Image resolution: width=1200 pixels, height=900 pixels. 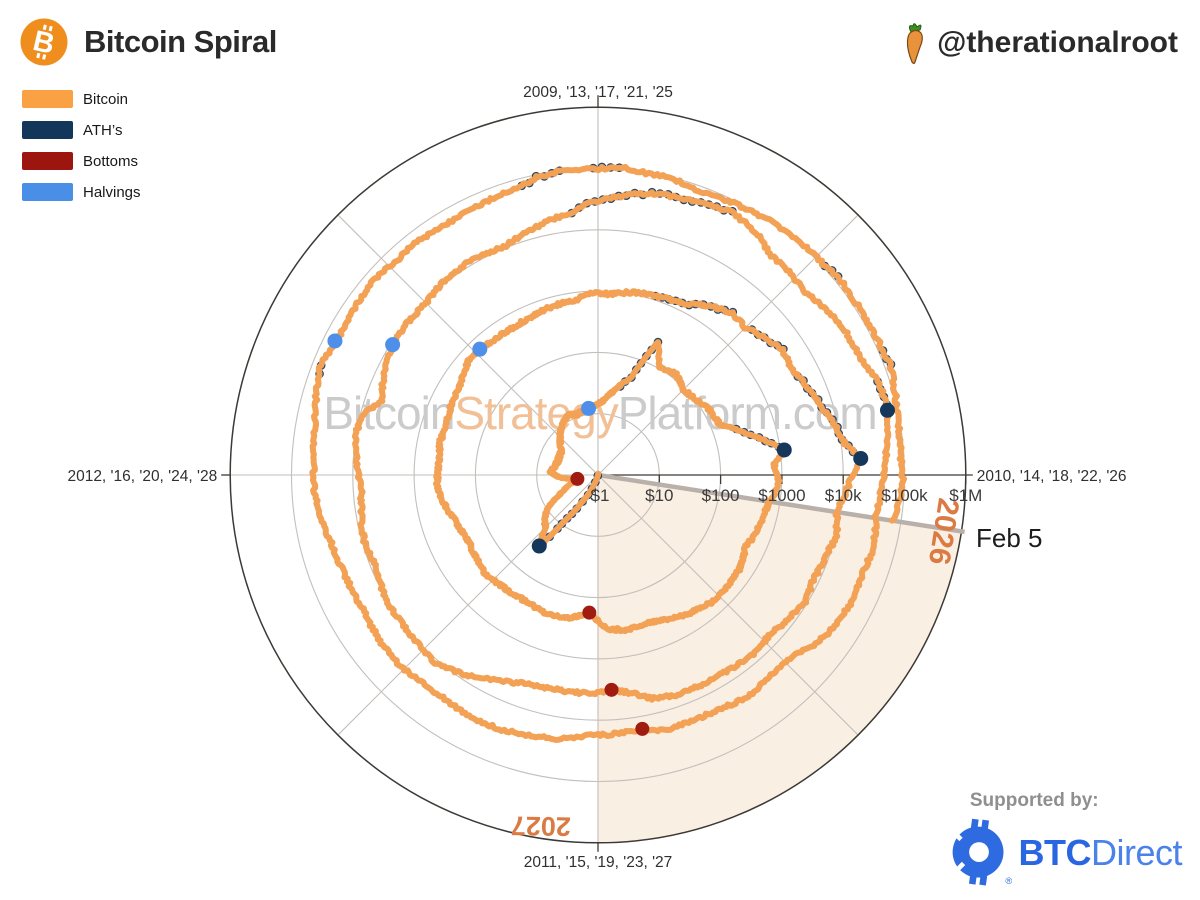 I want to click on sponsor-logo: ® BTCDirect, so click(x=1064, y=853).